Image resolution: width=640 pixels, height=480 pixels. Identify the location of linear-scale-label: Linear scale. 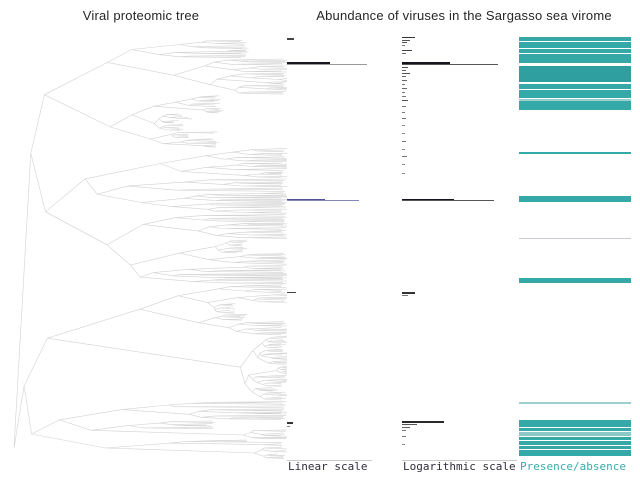
(328, 466).